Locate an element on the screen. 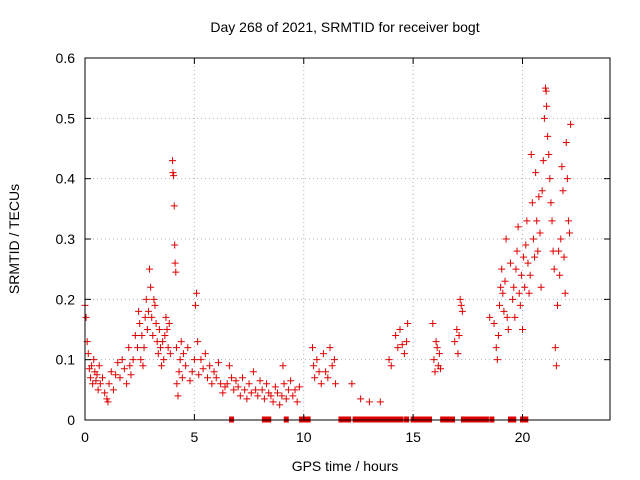 This screenshot has width=640, height=480. x-tick-label: 5 is located at coordinates (194, 437).